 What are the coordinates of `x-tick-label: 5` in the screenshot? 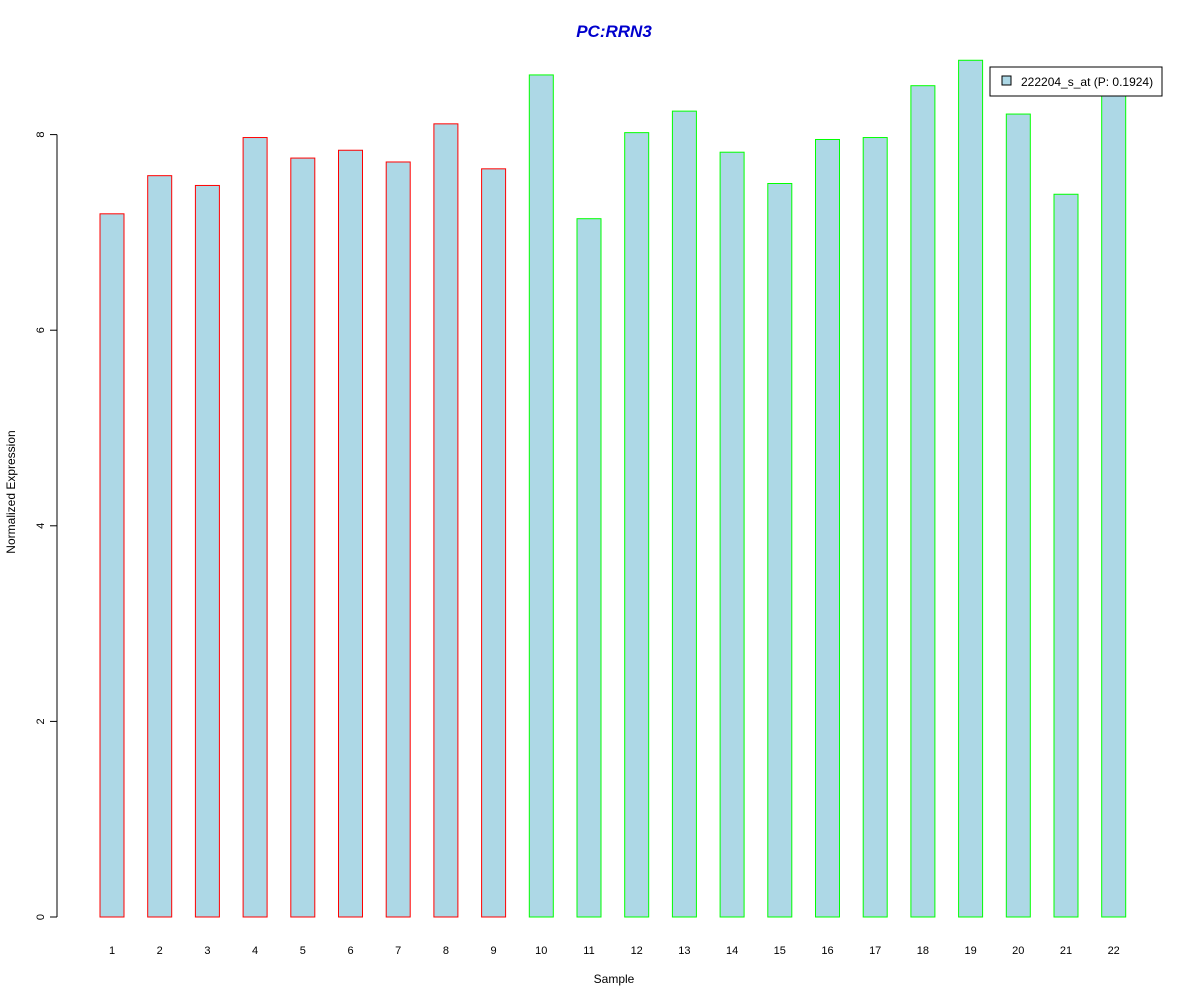 It's located at (303, 951).